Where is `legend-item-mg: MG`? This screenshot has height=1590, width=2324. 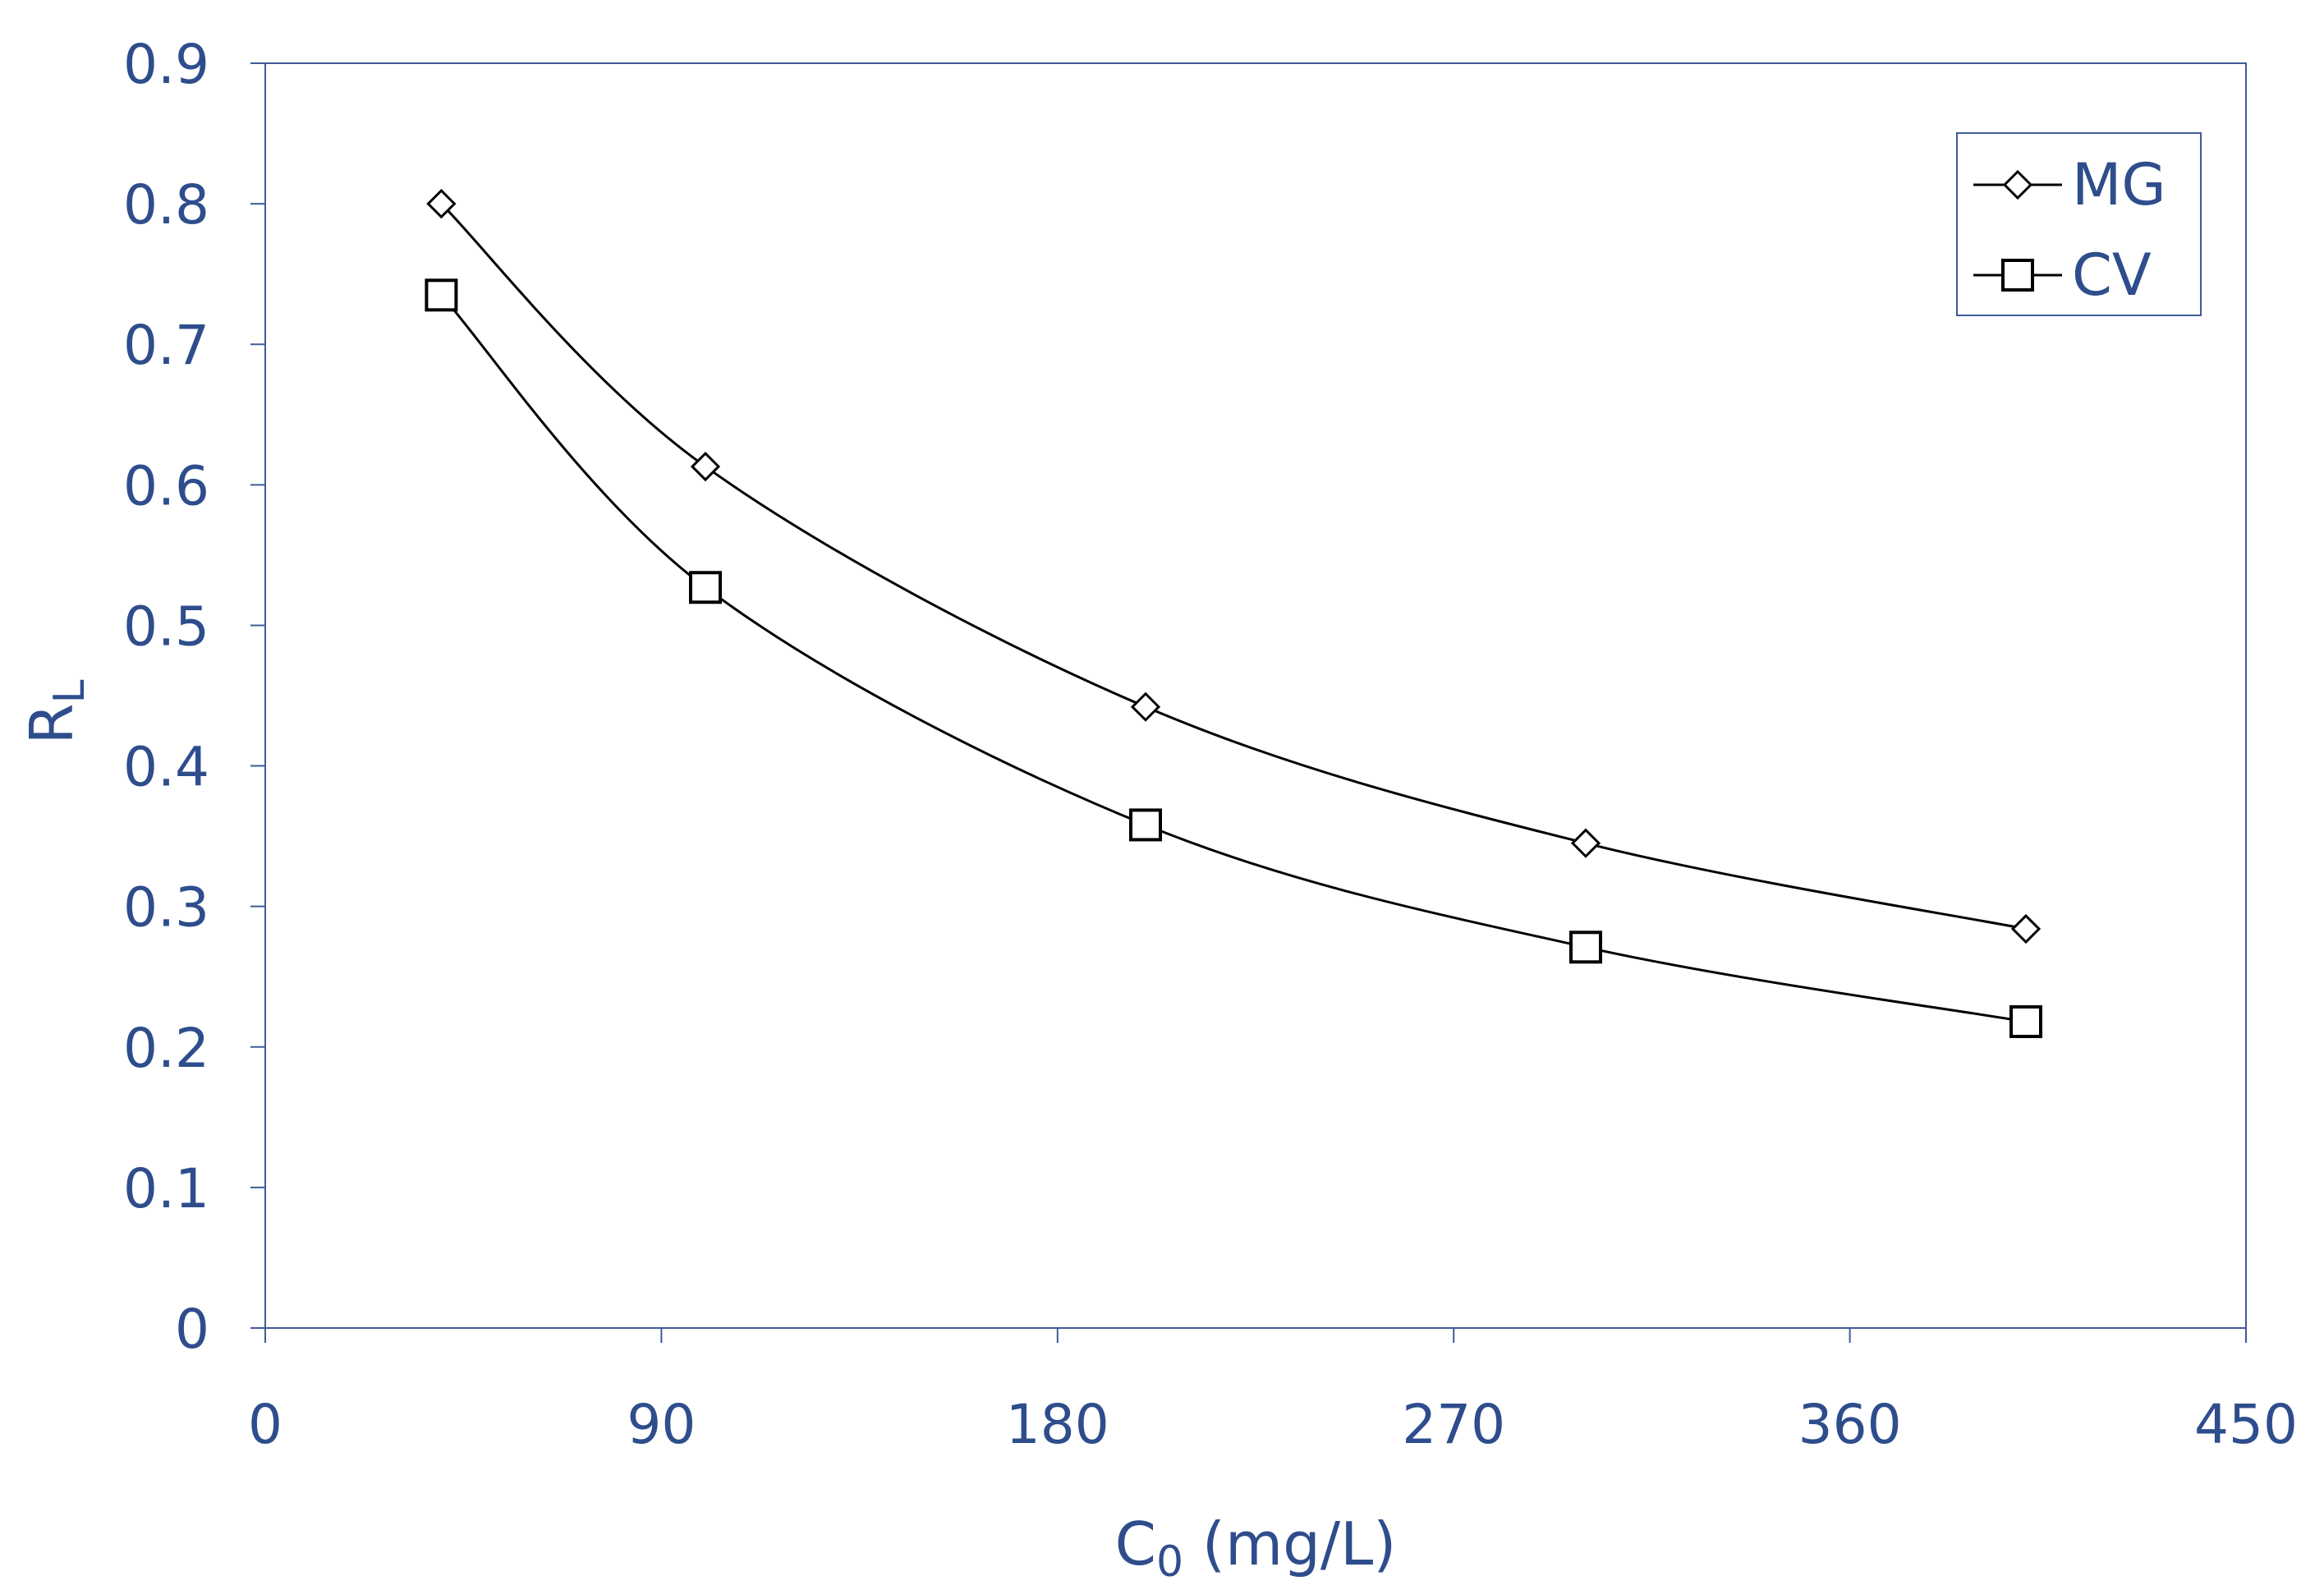 legend-item-mg: MG is located at coordinates (2069, 184).